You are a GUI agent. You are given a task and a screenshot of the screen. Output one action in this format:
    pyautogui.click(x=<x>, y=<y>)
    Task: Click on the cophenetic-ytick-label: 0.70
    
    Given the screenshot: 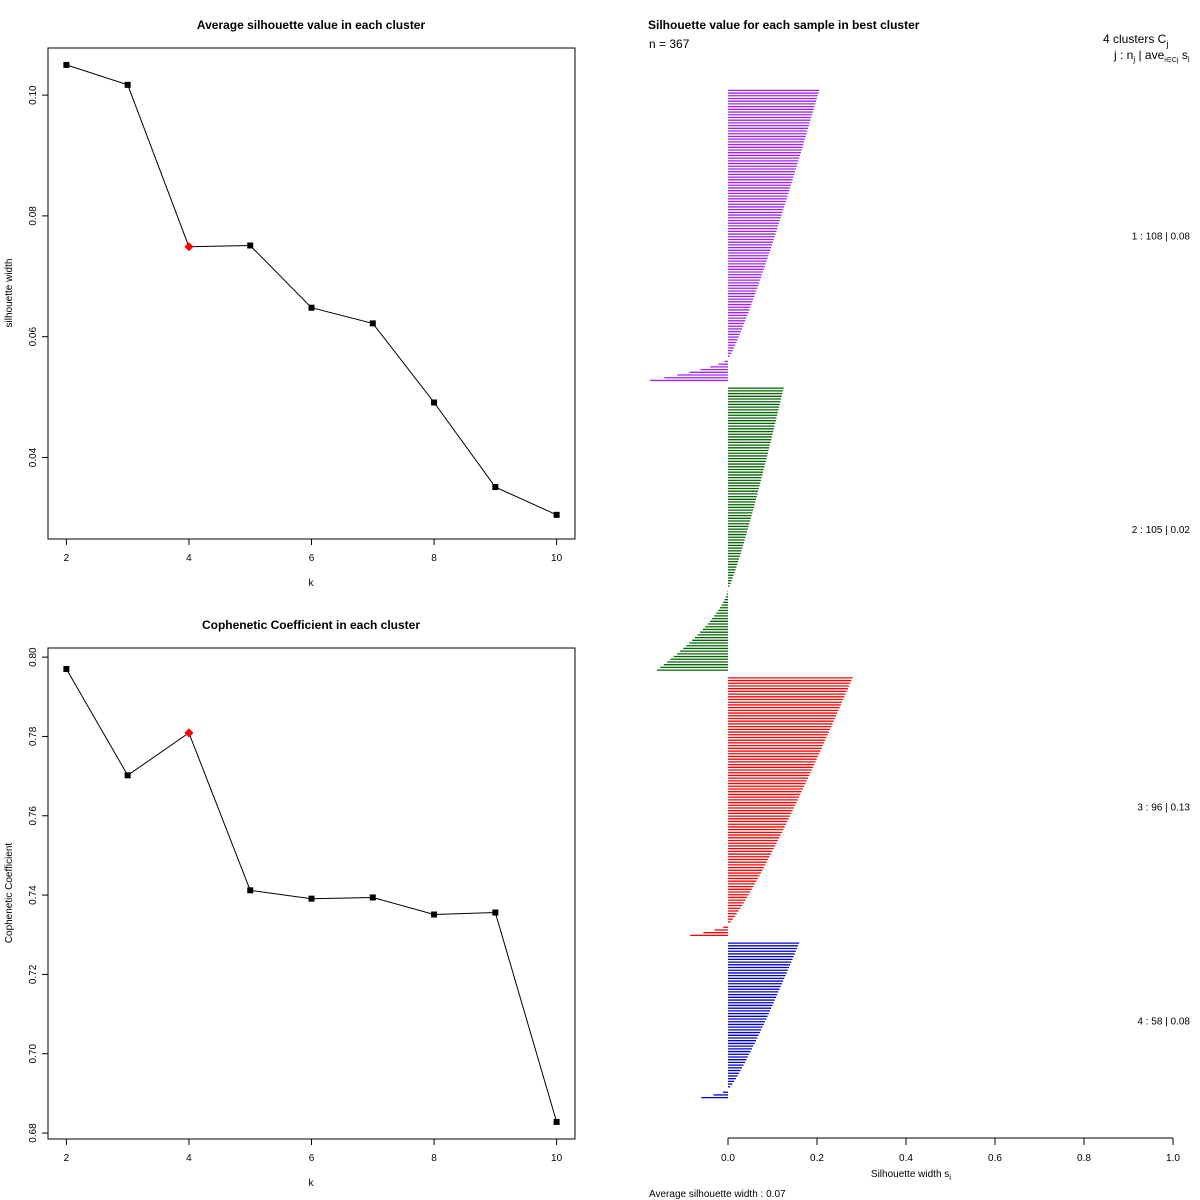 What is the action you would take?
    pyautogui.click(x=33, y=1054)
    